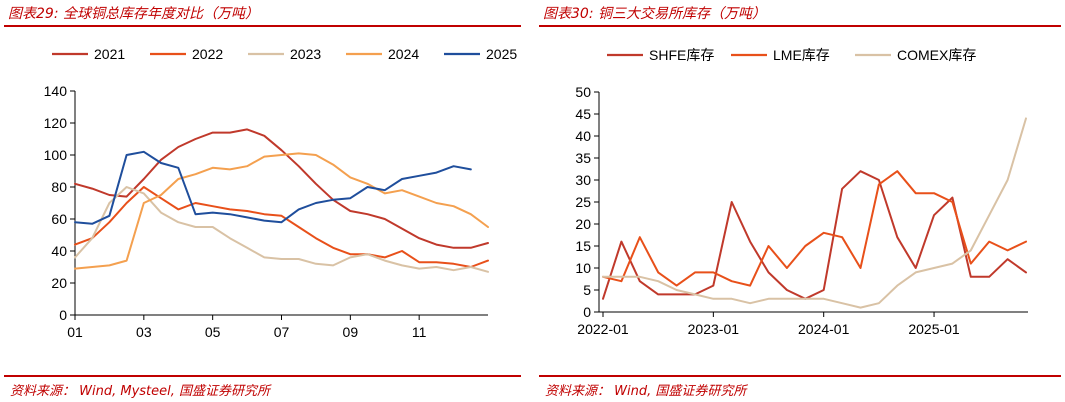 This screenshot has height=402, width=1065. I want to click on series-line-2023, so click(281, 229).